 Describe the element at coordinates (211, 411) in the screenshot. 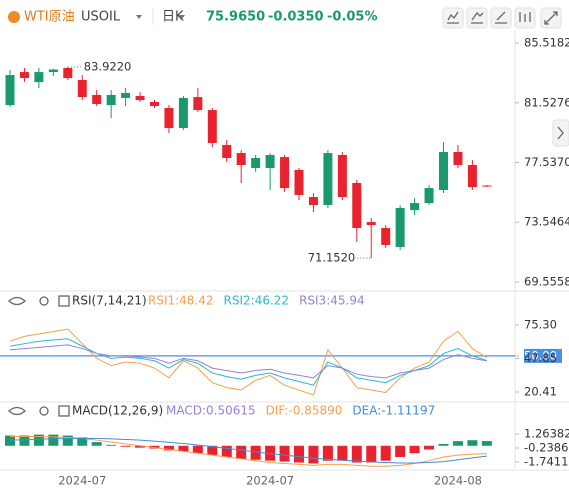

I see `legend-entry: MACD:0.50615` at that location.